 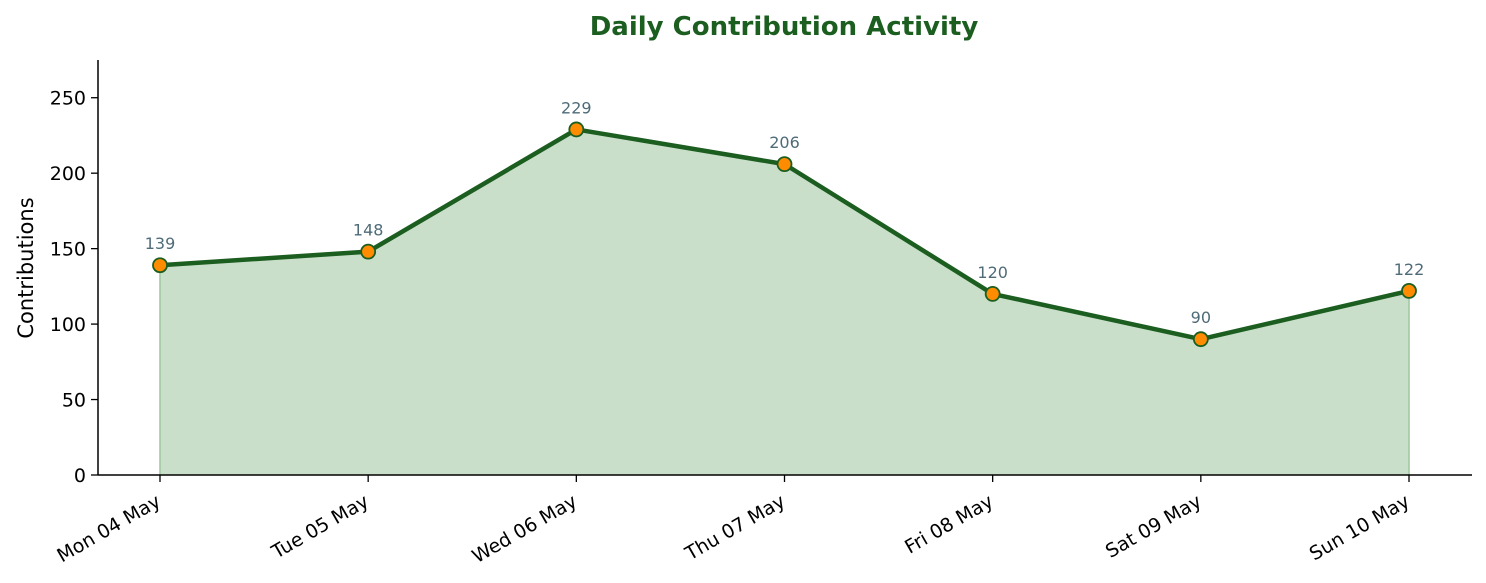 What do you see at coordinates (68, 174) in the screenshot?
I see `y-tick-label: 200` at bounding box center [68, 174].